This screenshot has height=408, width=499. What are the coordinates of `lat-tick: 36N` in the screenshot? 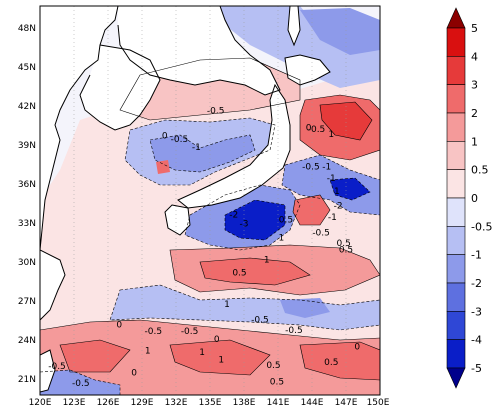 It's located at (27, 185).